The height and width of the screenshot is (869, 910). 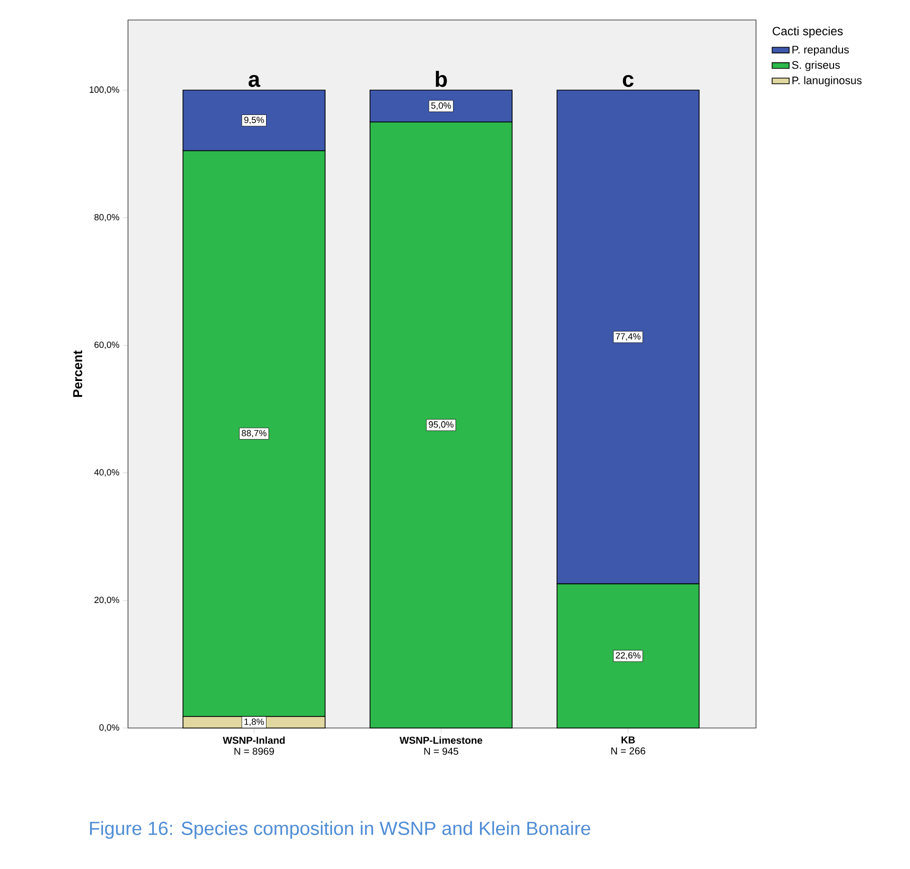 I want to click on data-label: 88,7%, so click(x=254, y=434).